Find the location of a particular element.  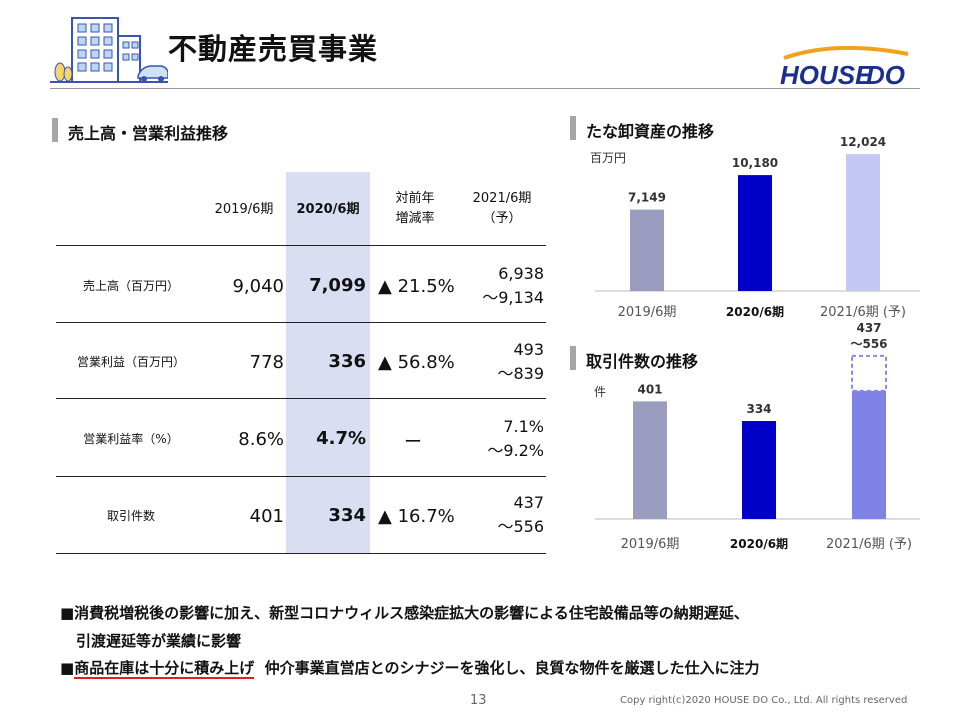

bullet-1-line-2: 引渡遅延等が業績に影響 is located at coordinates (159, 641).